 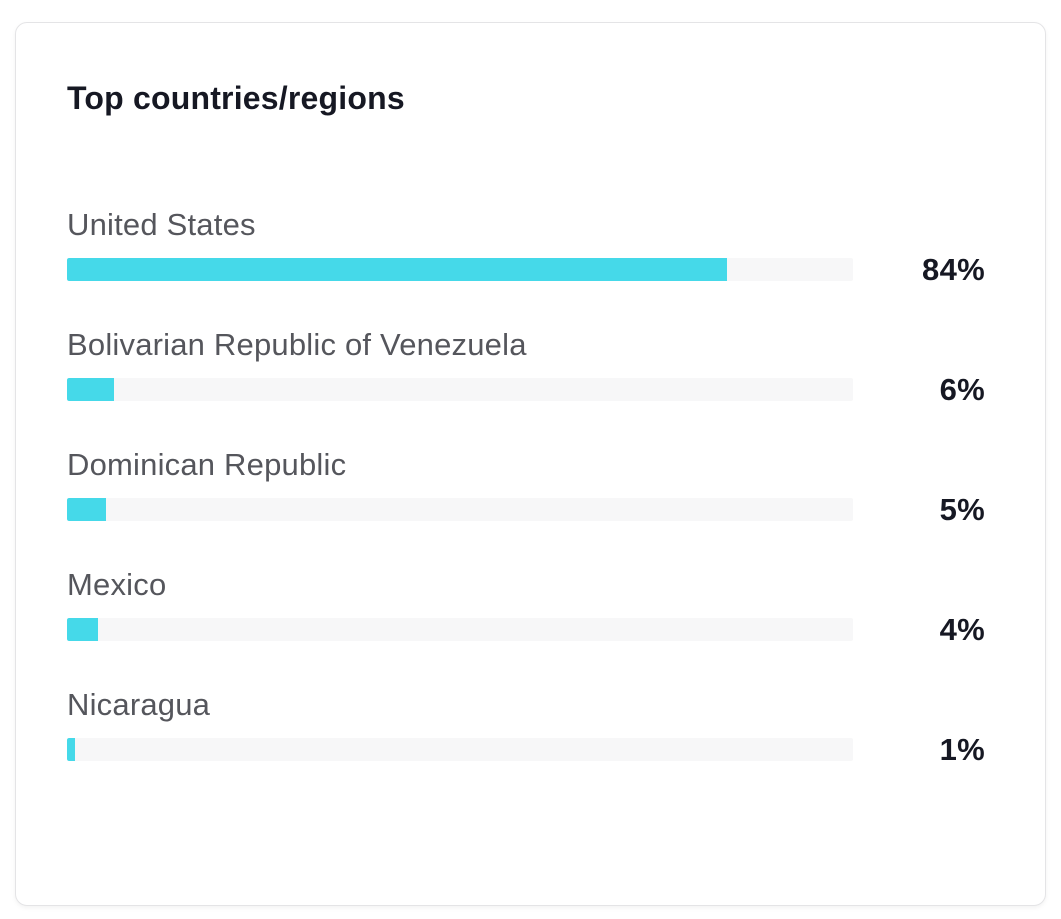 I want to click on bar-line: 5%, so click(x=526, y=509).